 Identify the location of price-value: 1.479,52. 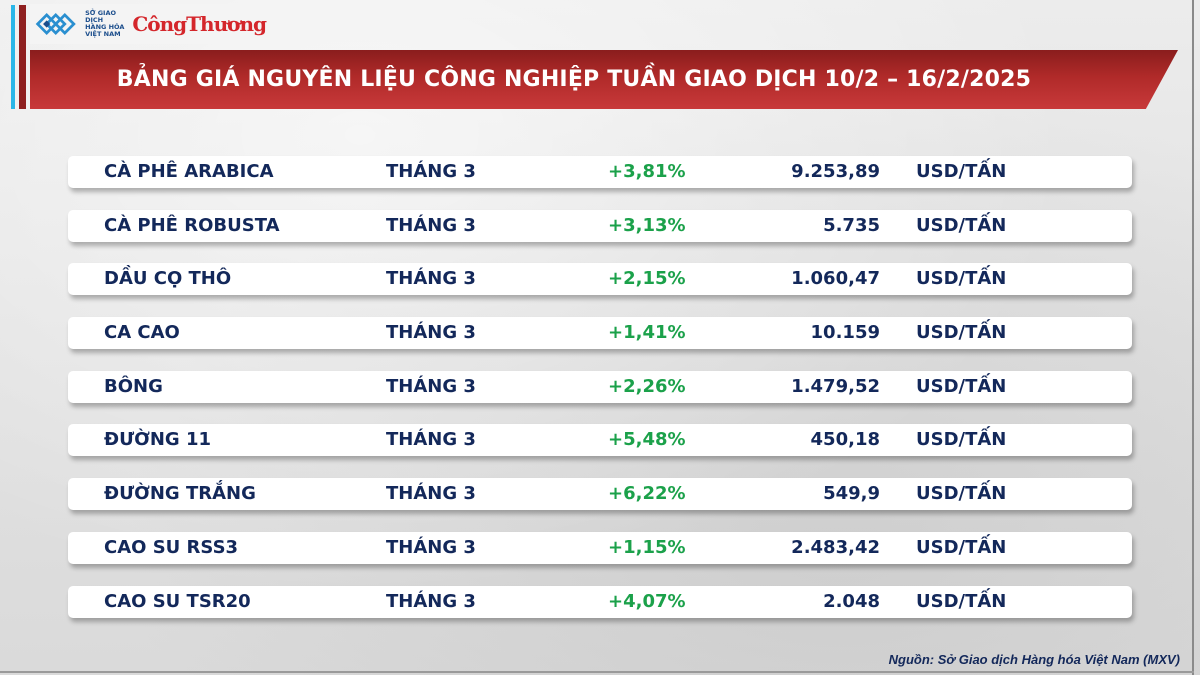
(835, 386).